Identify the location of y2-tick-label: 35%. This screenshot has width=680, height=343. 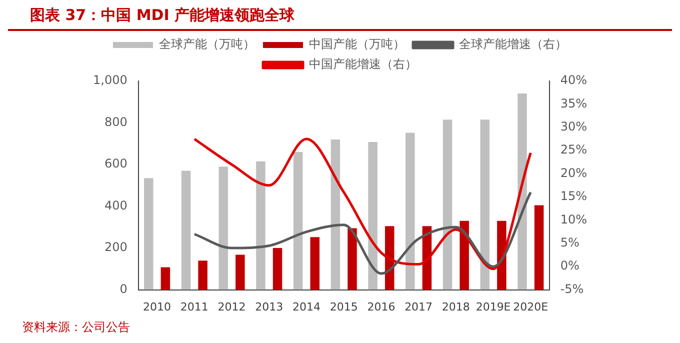
(573, 103).